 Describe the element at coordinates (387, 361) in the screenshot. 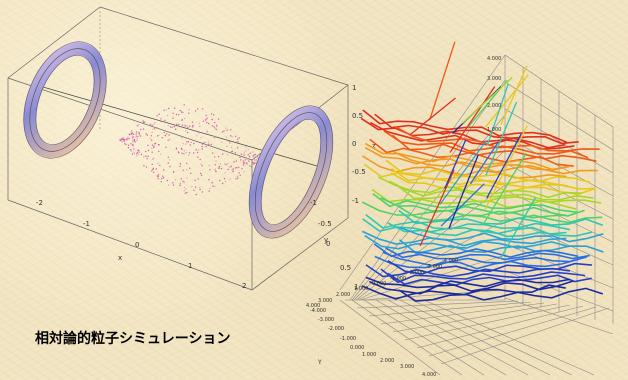

I see `right-y-tick: 2.000` at that location.